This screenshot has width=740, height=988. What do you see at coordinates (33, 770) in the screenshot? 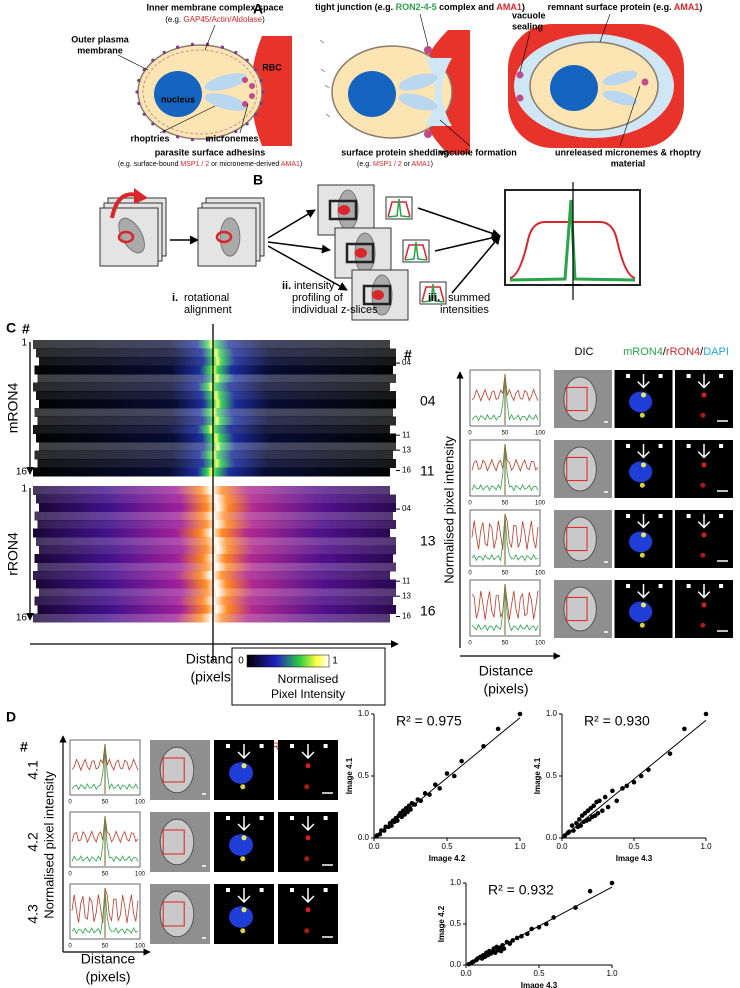
I see `row-label: 4.1` at bounding box center [33, 770].